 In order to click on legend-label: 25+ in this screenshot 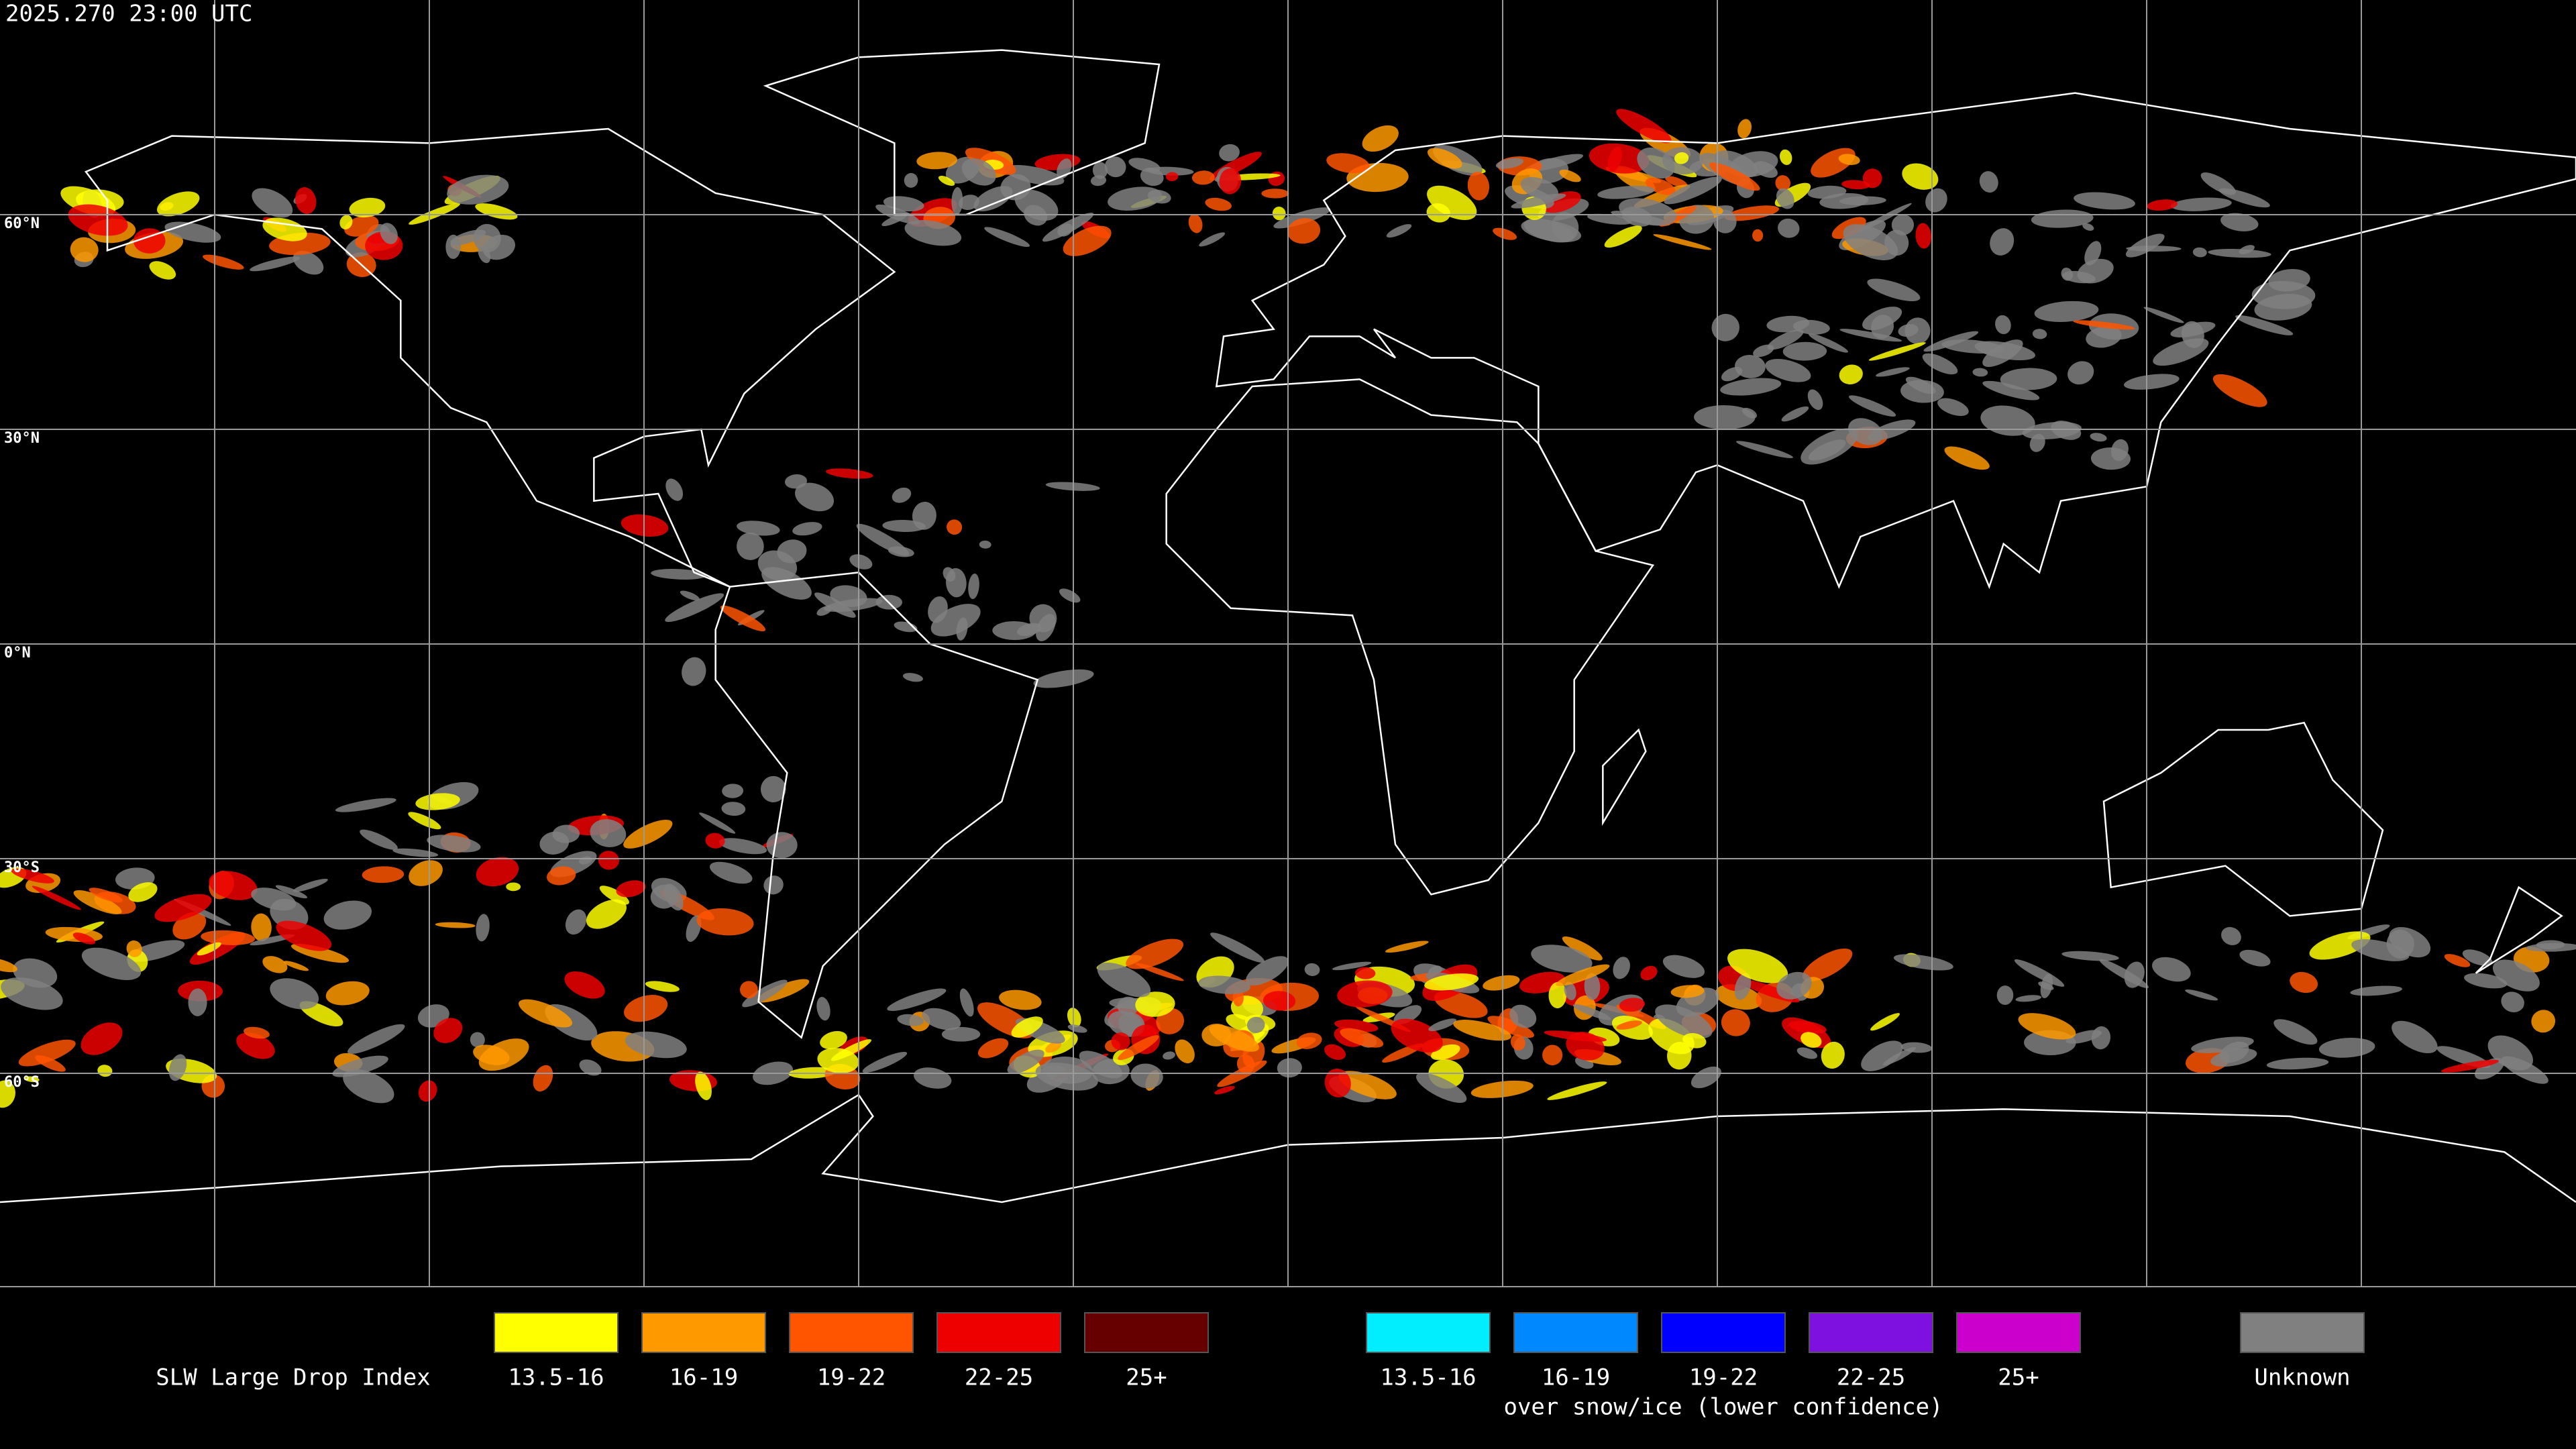, I will do `click(2018, 1377)`.